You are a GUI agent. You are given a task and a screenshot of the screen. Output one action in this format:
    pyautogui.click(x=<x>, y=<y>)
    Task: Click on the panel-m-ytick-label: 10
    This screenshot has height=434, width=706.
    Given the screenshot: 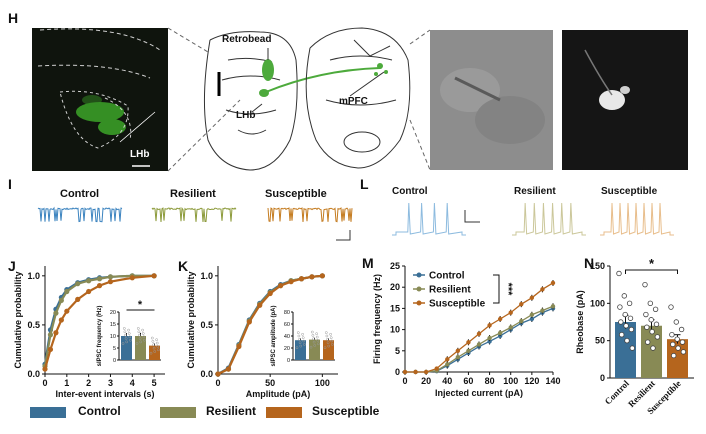 What is the action you would take?
    pyautogui.click(x=395, y=330)
    